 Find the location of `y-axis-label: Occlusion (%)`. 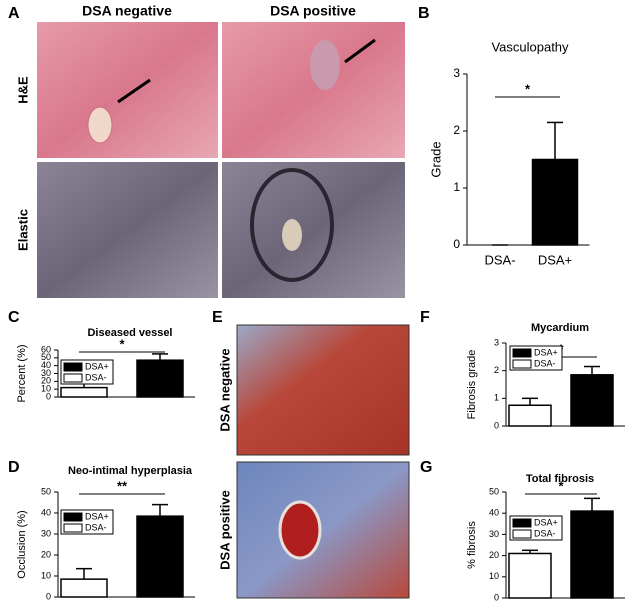

y-axis-label: Occlusion (%) is located at coordinates (22, 544).